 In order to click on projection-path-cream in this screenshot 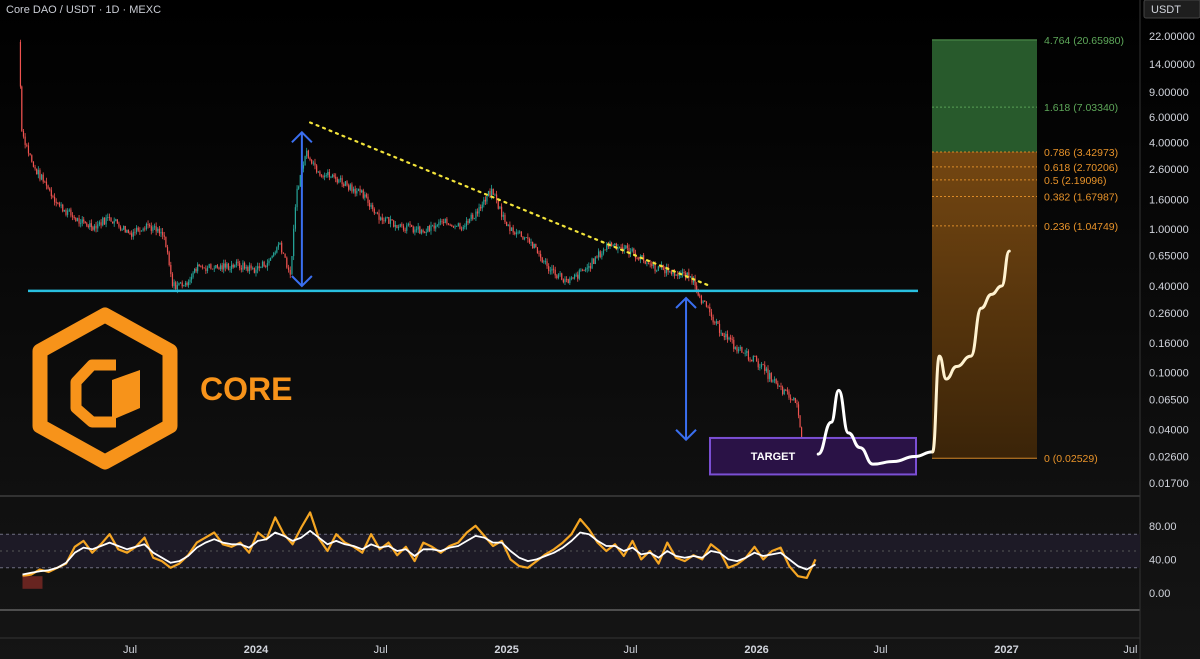, I will do `click(971, 351)`.